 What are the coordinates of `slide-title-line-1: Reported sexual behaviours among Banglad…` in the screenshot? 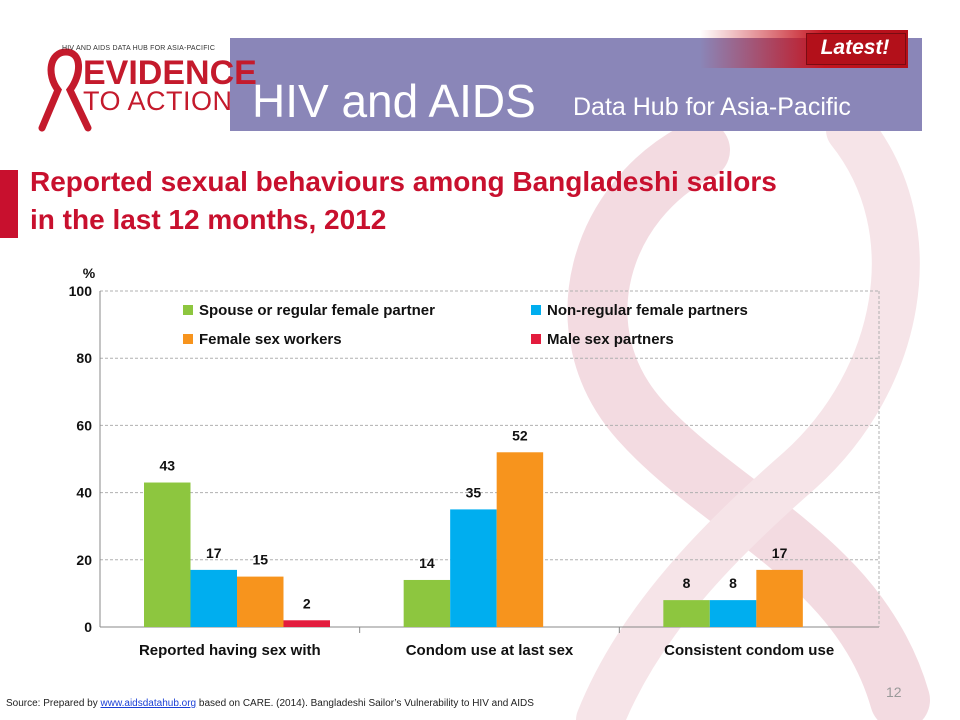 It's located at (403, 181).